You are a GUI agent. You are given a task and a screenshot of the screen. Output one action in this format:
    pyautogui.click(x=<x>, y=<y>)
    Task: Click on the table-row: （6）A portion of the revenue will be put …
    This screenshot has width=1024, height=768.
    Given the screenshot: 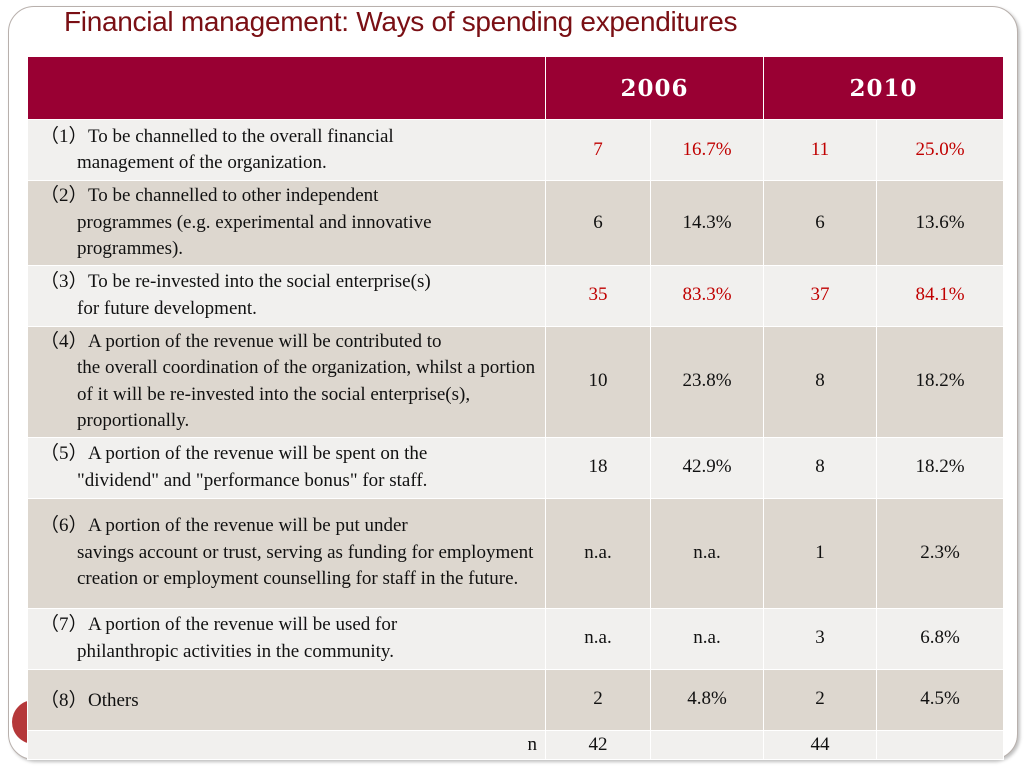 What is the action you would take?
    pyautogui.click(x=516, y=553)
    